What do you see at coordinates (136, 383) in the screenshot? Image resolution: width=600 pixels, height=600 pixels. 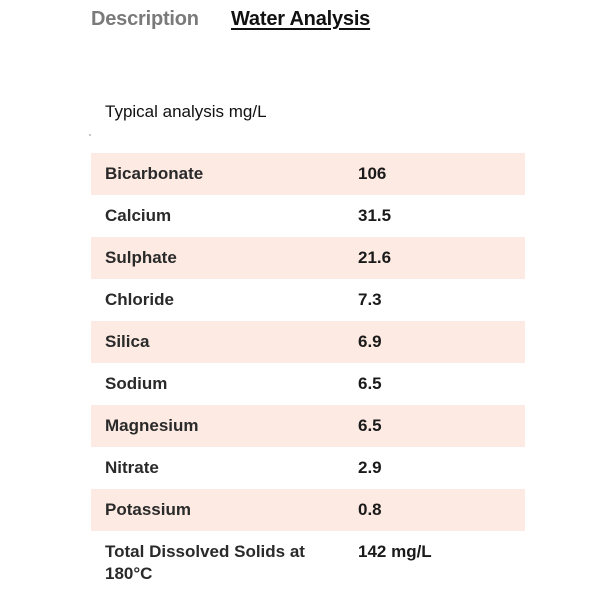 I see `row-label: Sodium` at bounding box center [136, 383].